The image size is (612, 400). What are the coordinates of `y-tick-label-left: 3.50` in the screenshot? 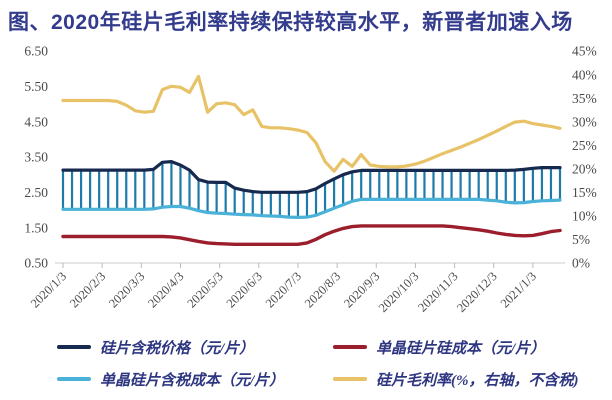 It's located at (36, 157).